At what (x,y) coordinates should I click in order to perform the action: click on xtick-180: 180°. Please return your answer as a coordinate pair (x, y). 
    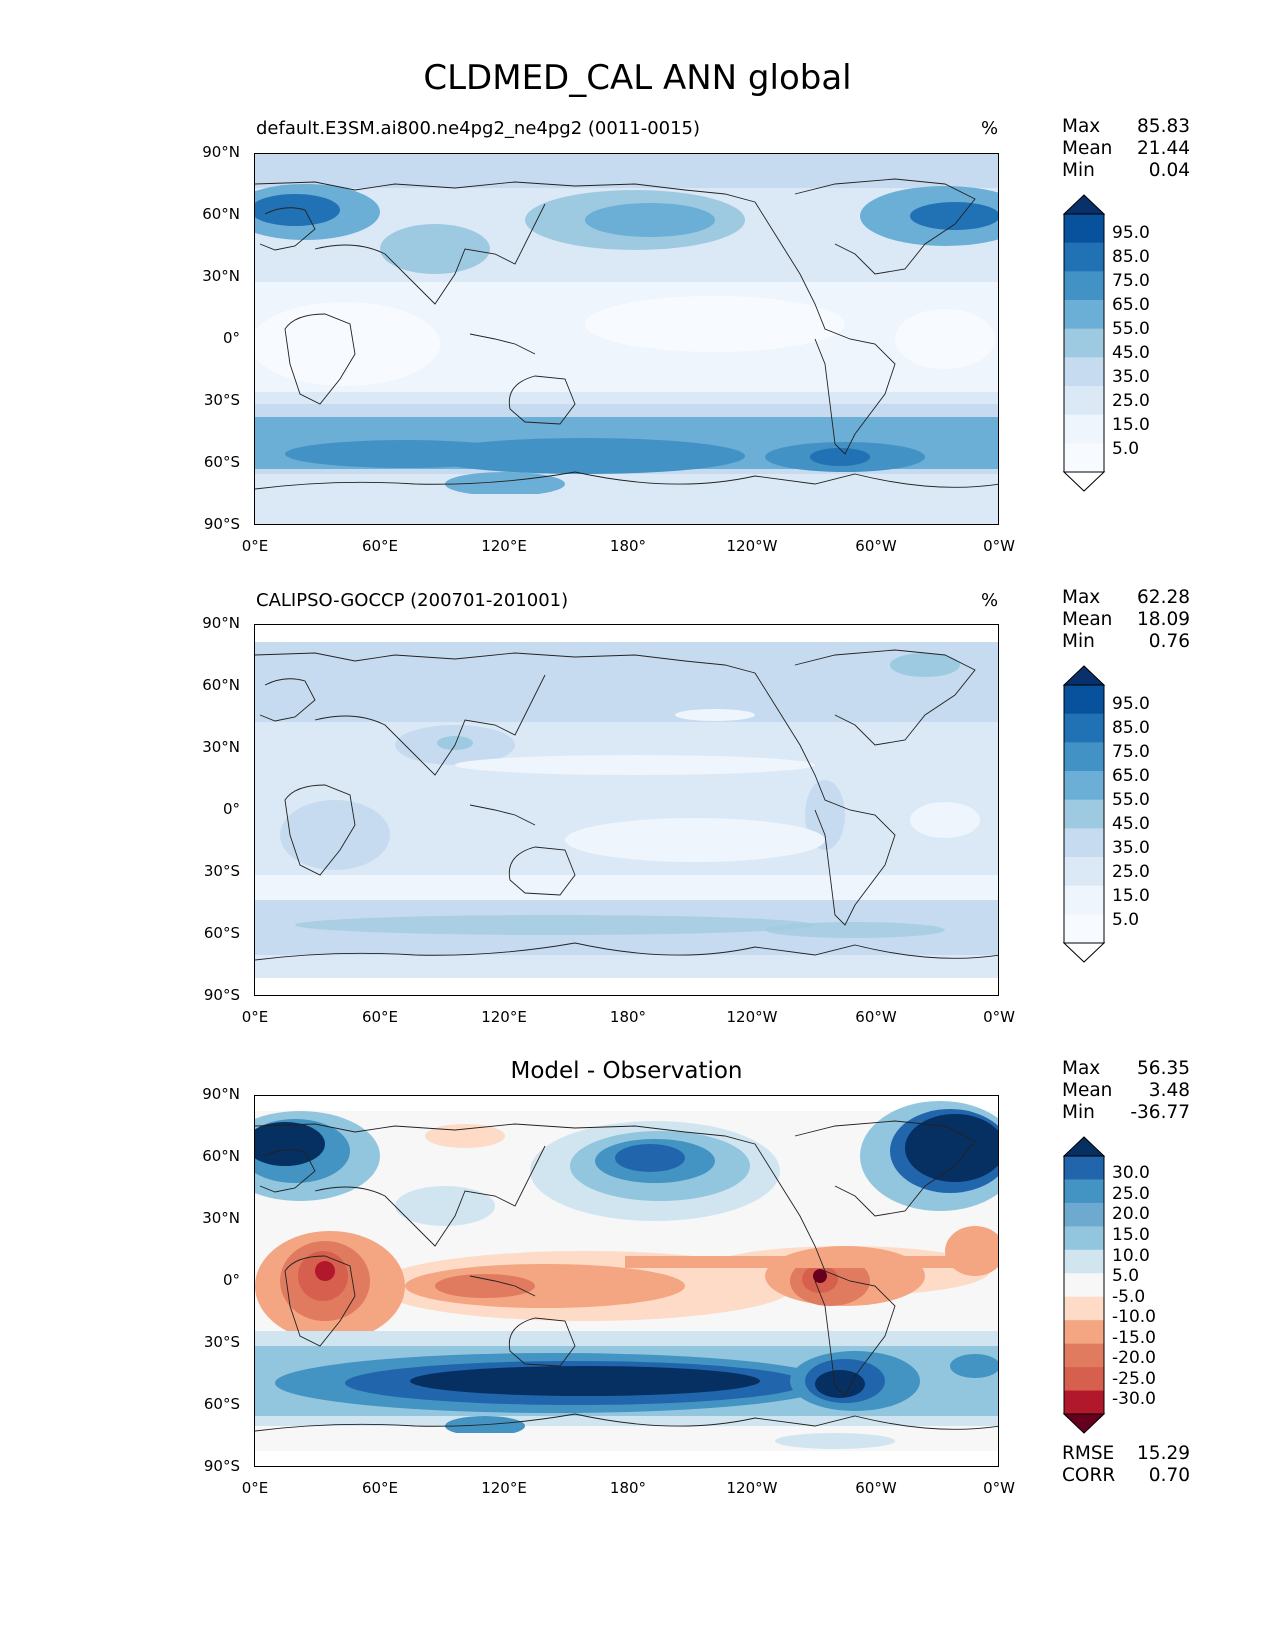
    Looking at the image, I should click on (628, 1488).